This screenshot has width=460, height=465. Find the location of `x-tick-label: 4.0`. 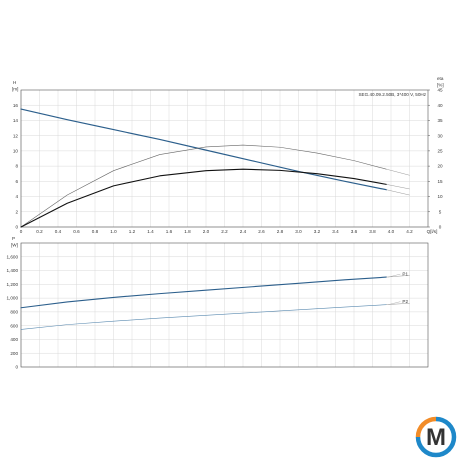

x-tick-label: 4.0 is located at coordinates (391, 231).